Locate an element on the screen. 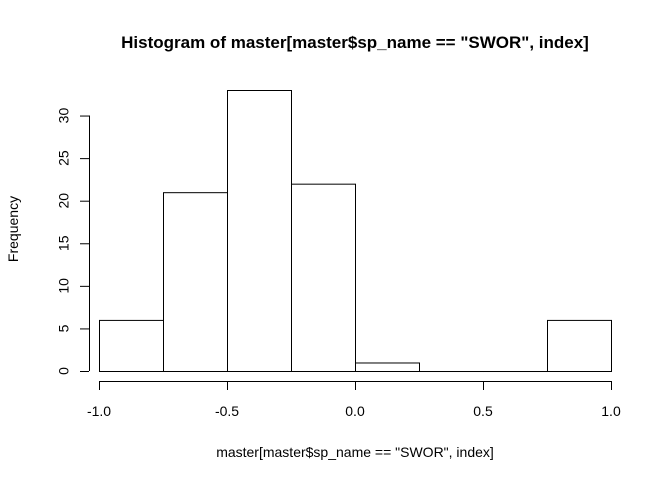 This screenshot has width=672, height=480. y-tick-label: 10 is located at coordinates (64, 286).